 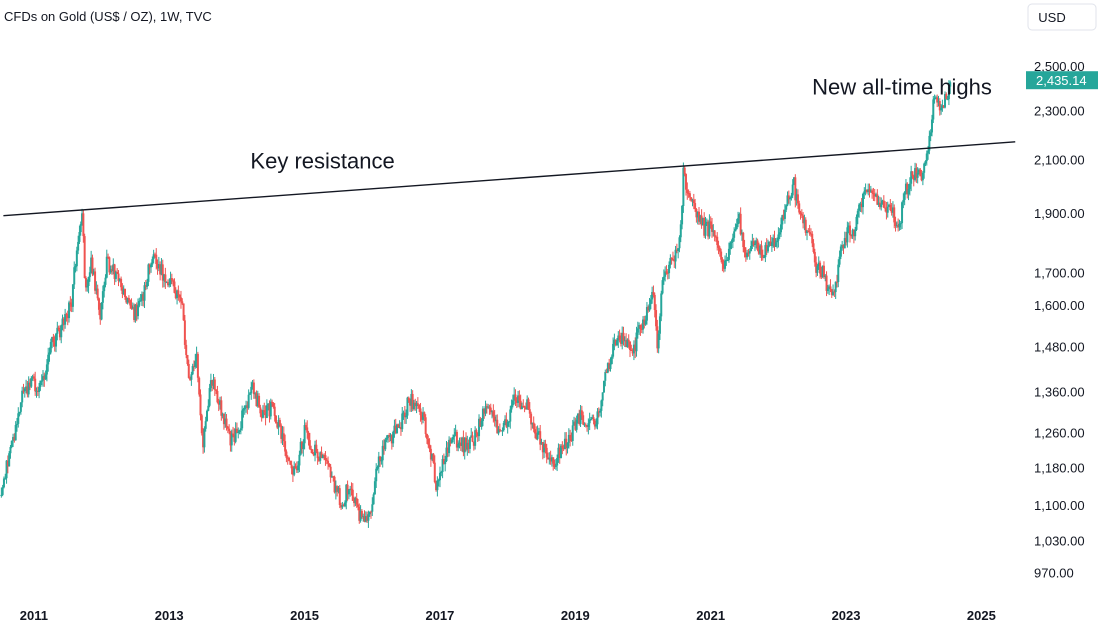 I want to click on y-tick-label: 1,030.00, so click(x=1059, y=540).